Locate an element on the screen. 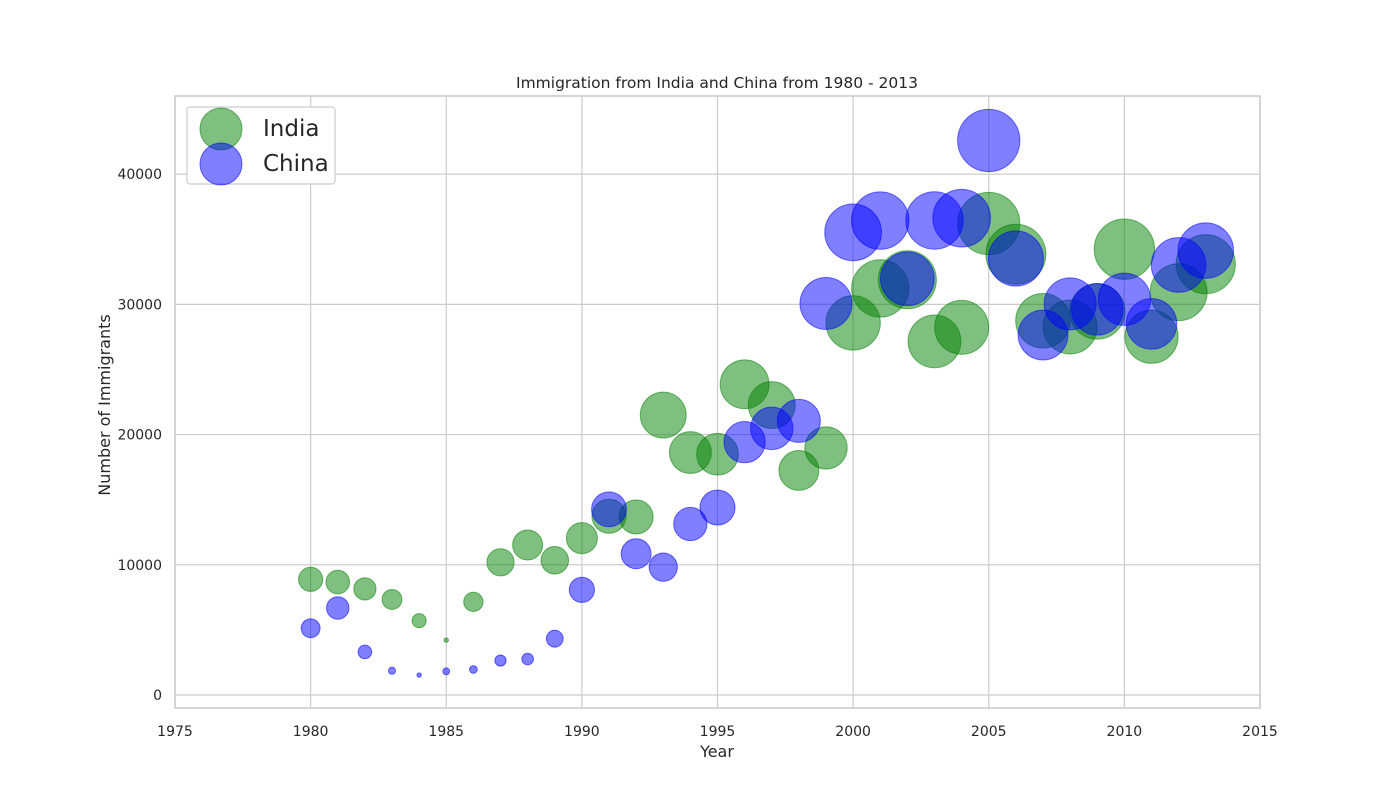 This screenshot has width=1400, height=800. x-tick-label: 2000 is located at coordinates (853, 732).